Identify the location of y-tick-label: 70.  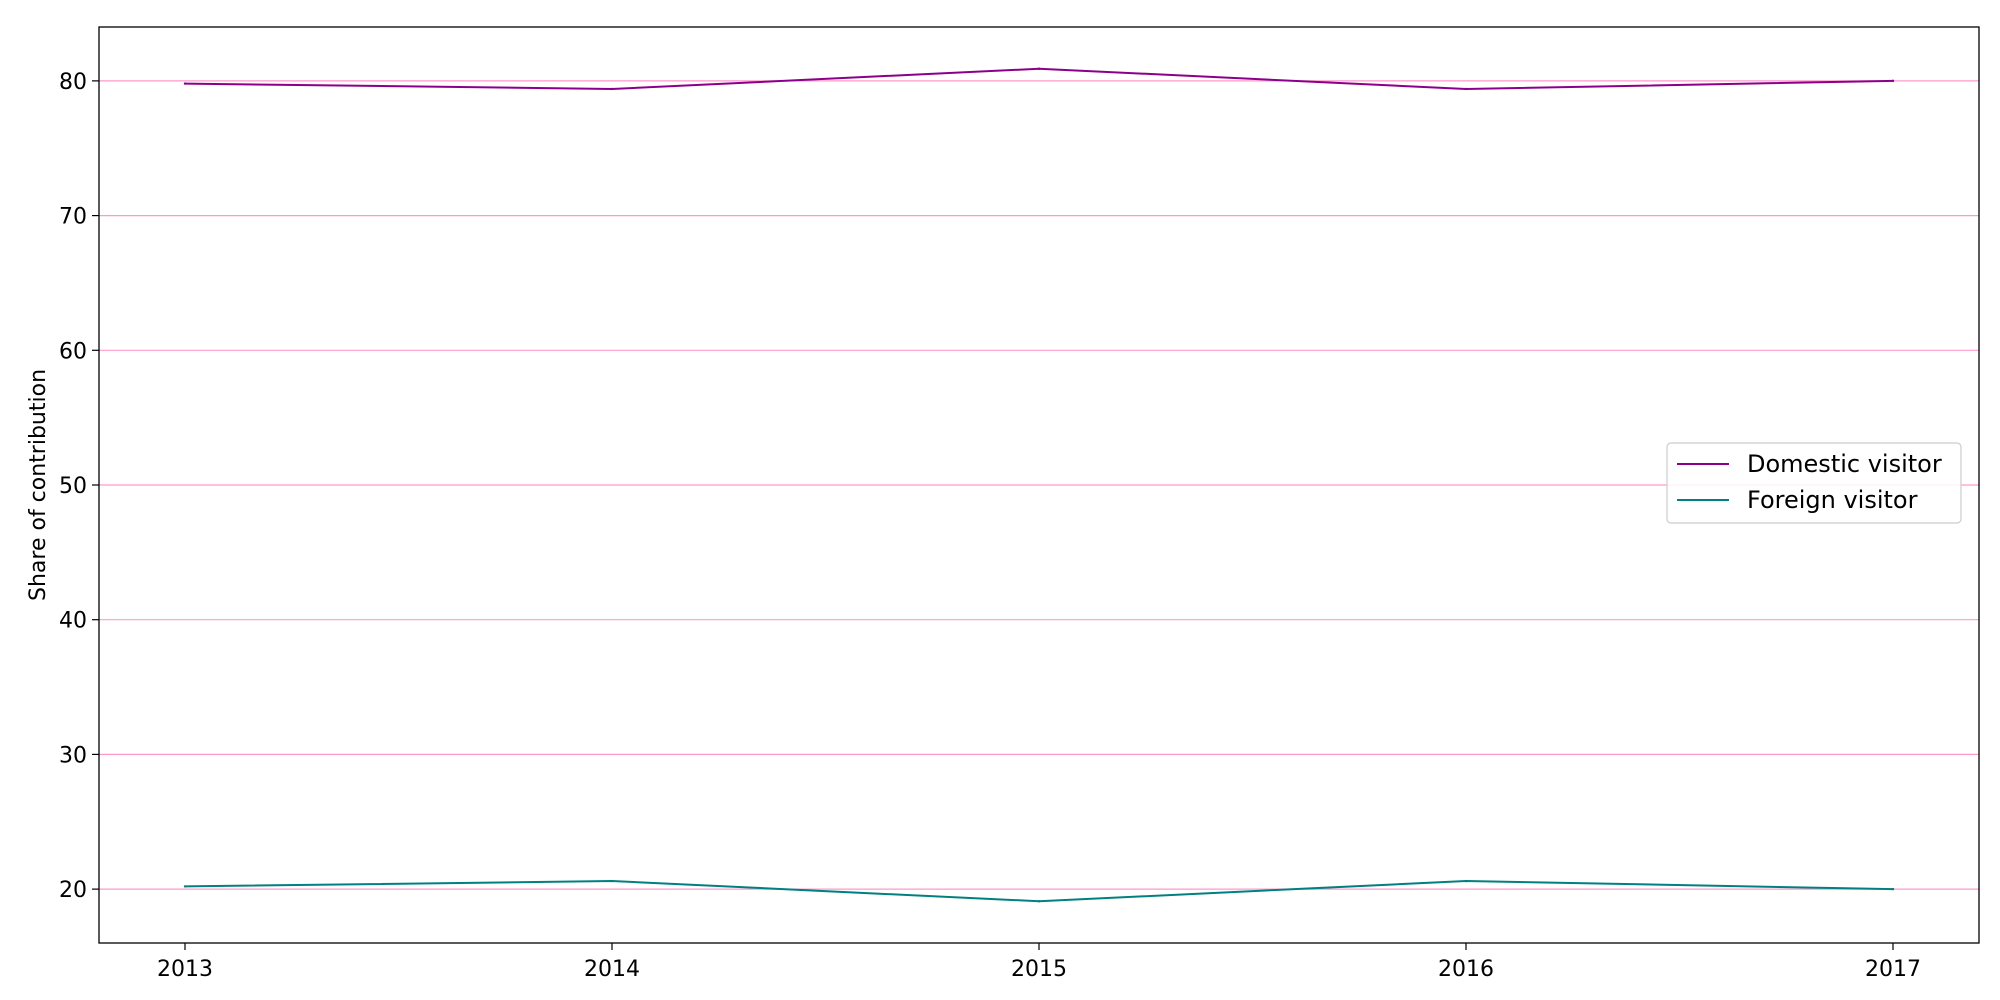
(73, 217).